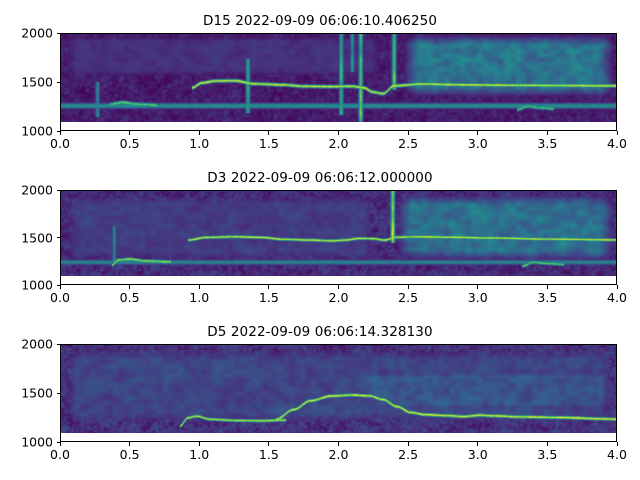 The height and width of the screenshot is (480, 640). What do you see at coordinates (37, 131) in the screenshot?
I see `y-tick-label-1-0: 1000` at bounding box center [37, 131].